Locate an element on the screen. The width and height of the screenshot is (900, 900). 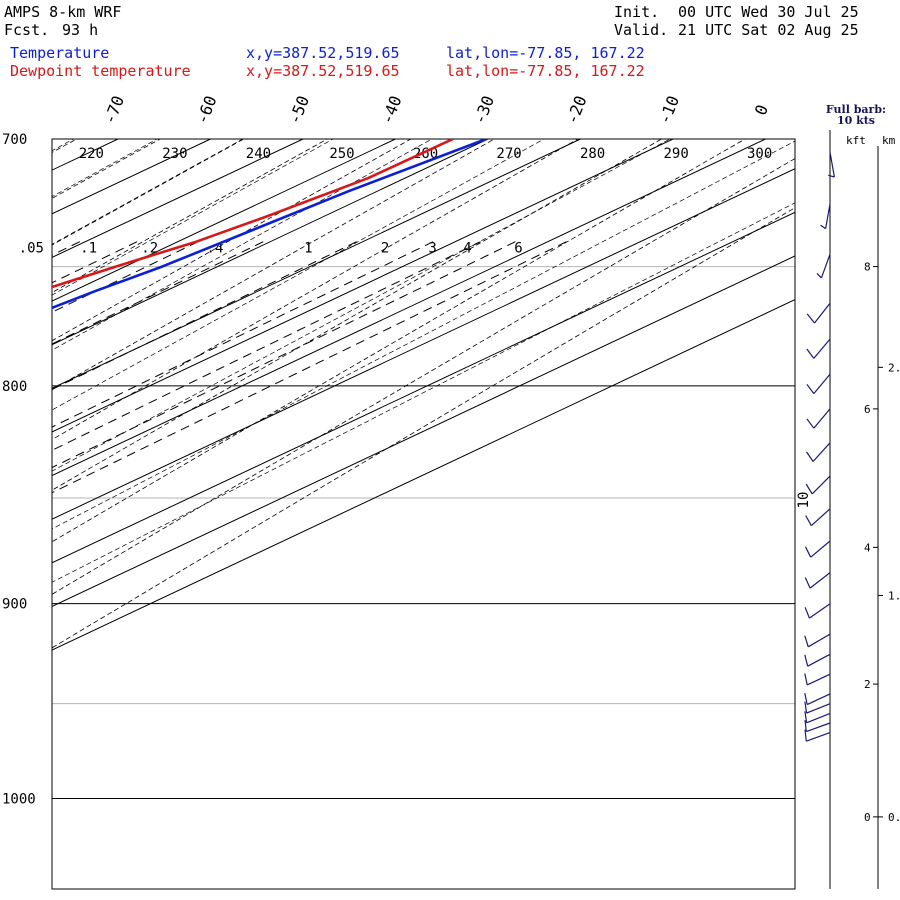
km-axis-label: km is located at coordinates (889, 140).